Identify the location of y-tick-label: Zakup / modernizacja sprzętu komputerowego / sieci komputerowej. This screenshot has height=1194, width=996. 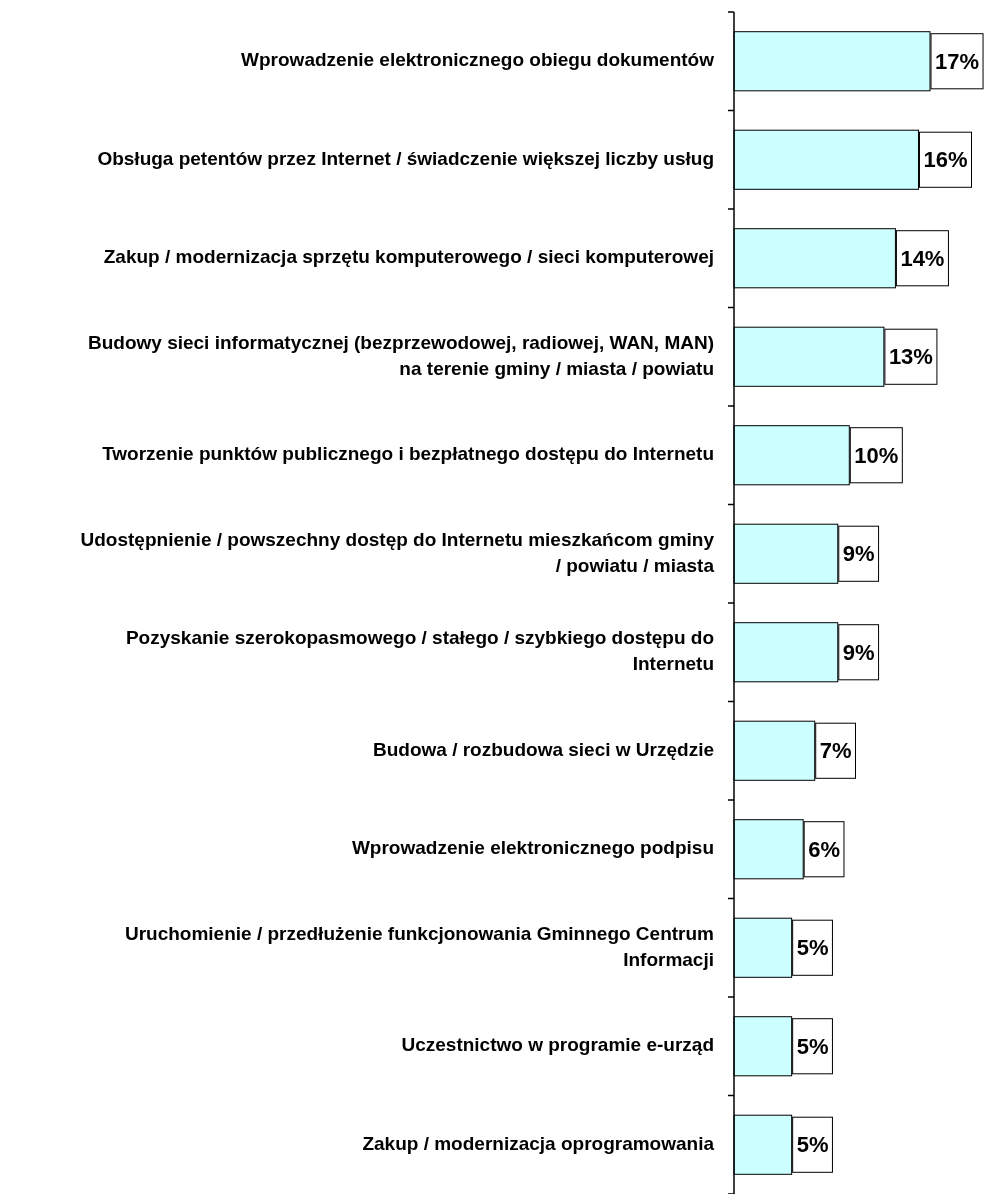
(408, 257).